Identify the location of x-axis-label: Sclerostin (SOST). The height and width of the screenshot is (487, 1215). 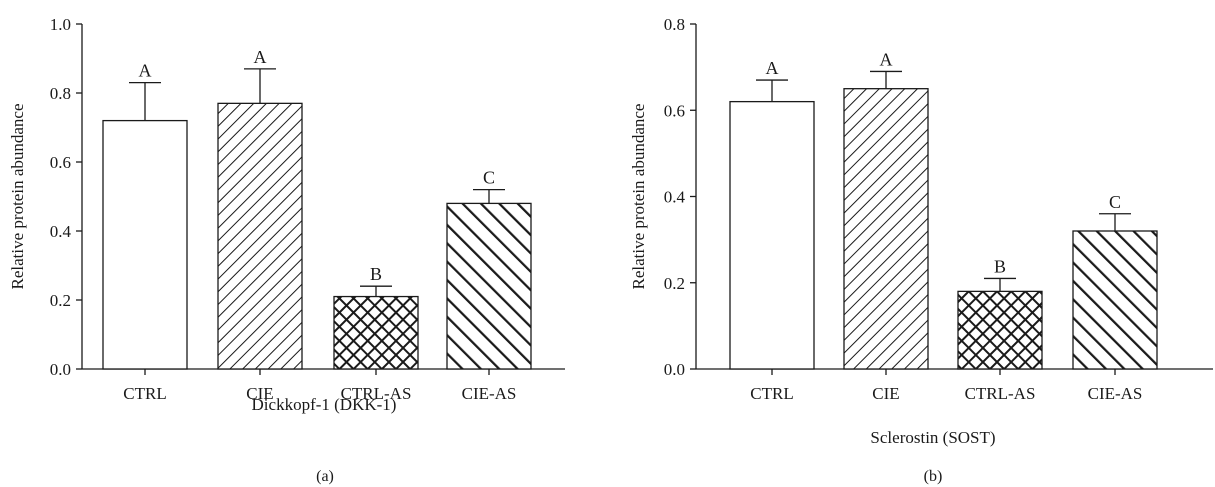
(932, 437).